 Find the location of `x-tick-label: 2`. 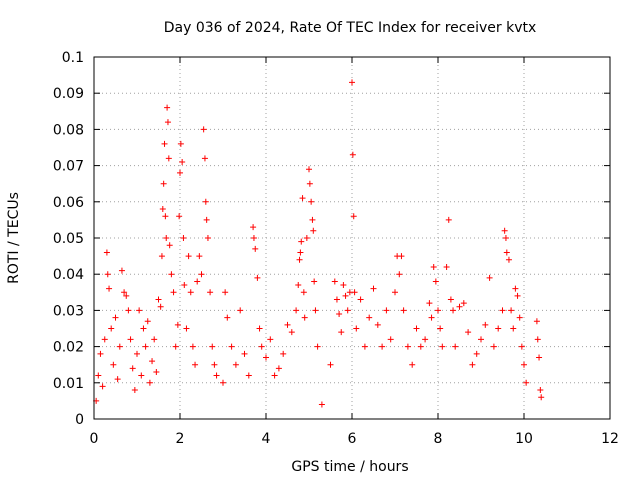

x-tick-label: 2 is located at coordinates (180, 439).